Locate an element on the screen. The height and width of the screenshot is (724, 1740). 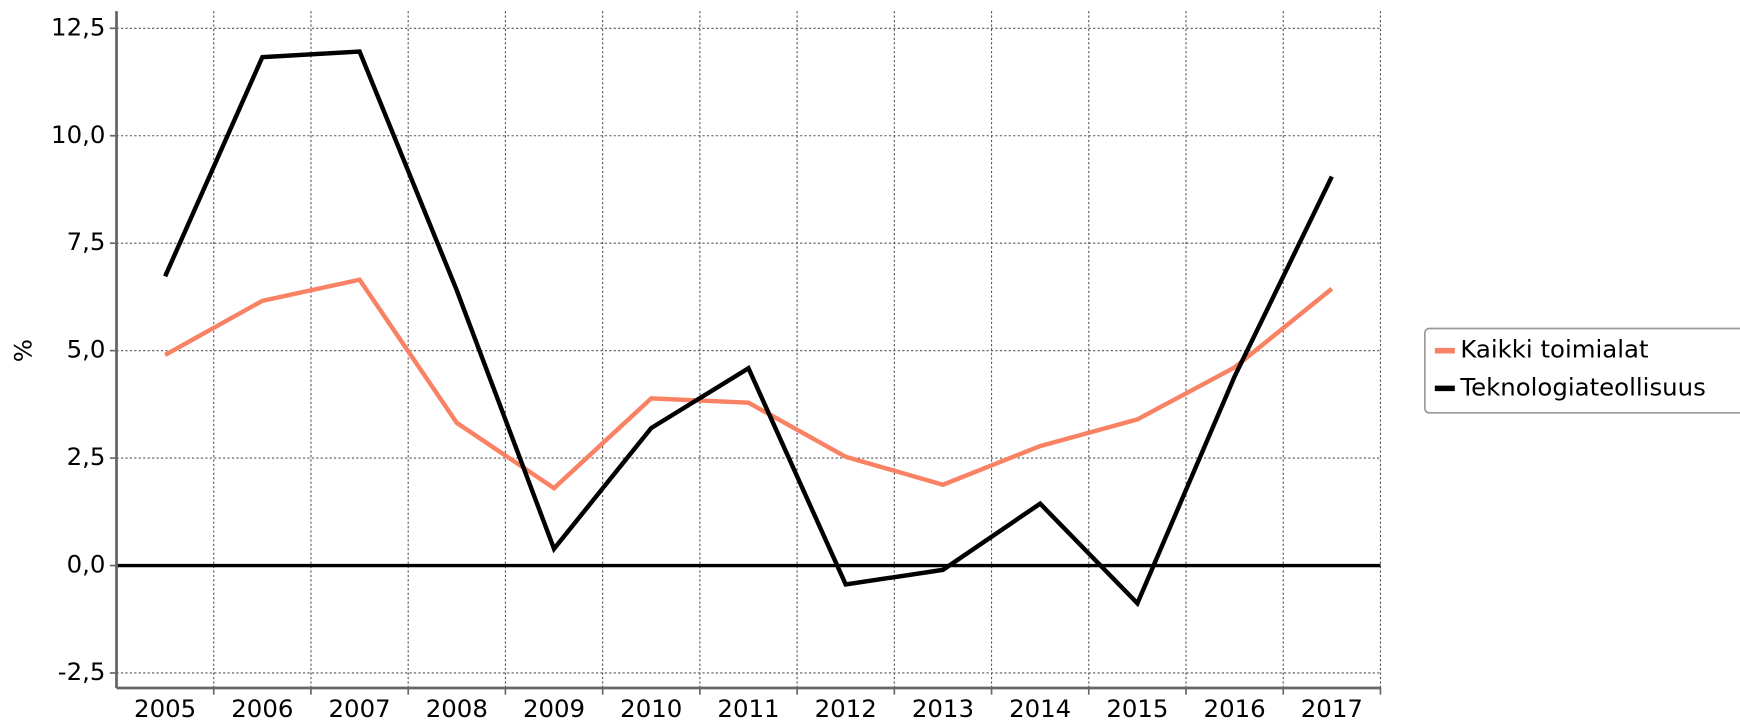
x-tick-label: 2012 is located at coordinates (846, 708).